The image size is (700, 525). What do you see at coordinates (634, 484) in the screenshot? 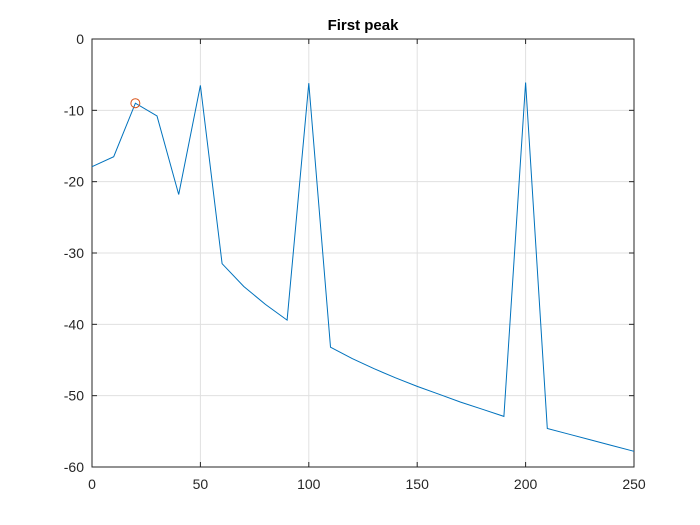
I see `x-tick-label: 250` at bounding box center [634, 484].